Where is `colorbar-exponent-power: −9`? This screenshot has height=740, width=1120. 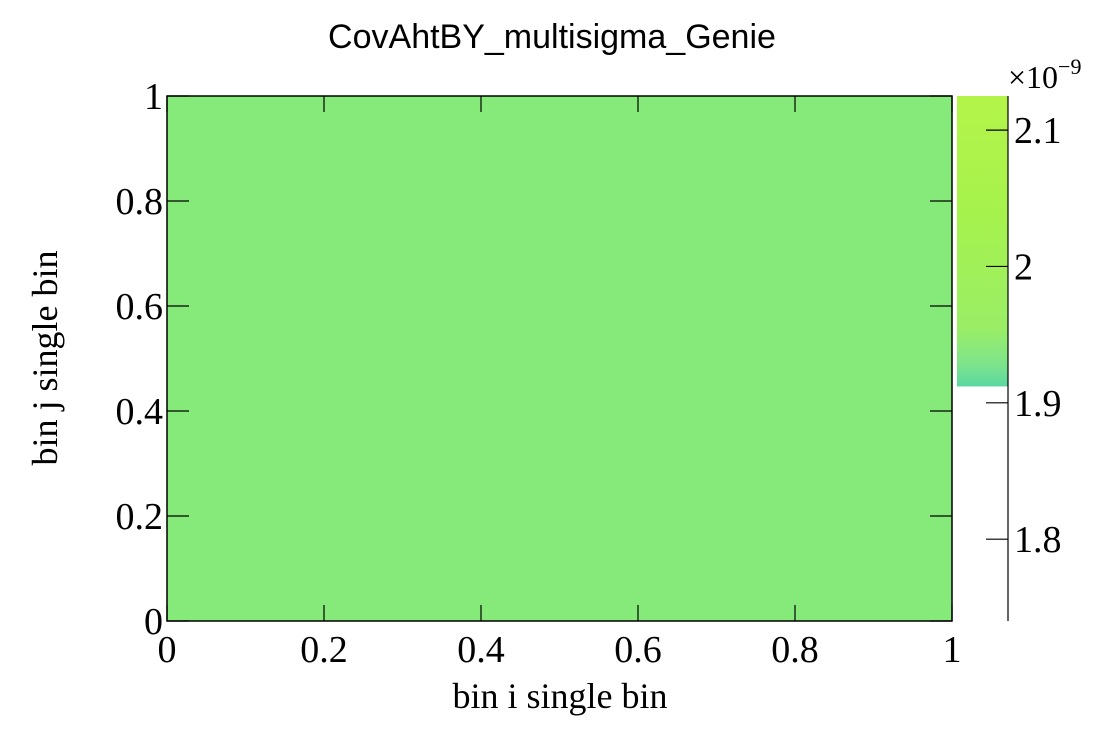 colorbar-exponent-power: −9 is located at coordinates (1069, 66).